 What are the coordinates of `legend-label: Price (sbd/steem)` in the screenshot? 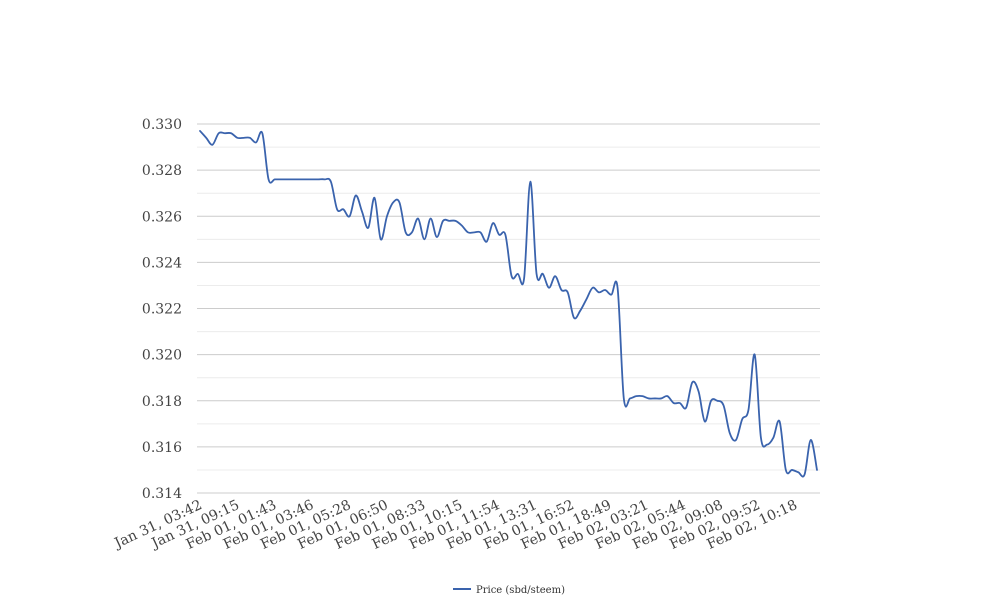 It's located at (520, 590).